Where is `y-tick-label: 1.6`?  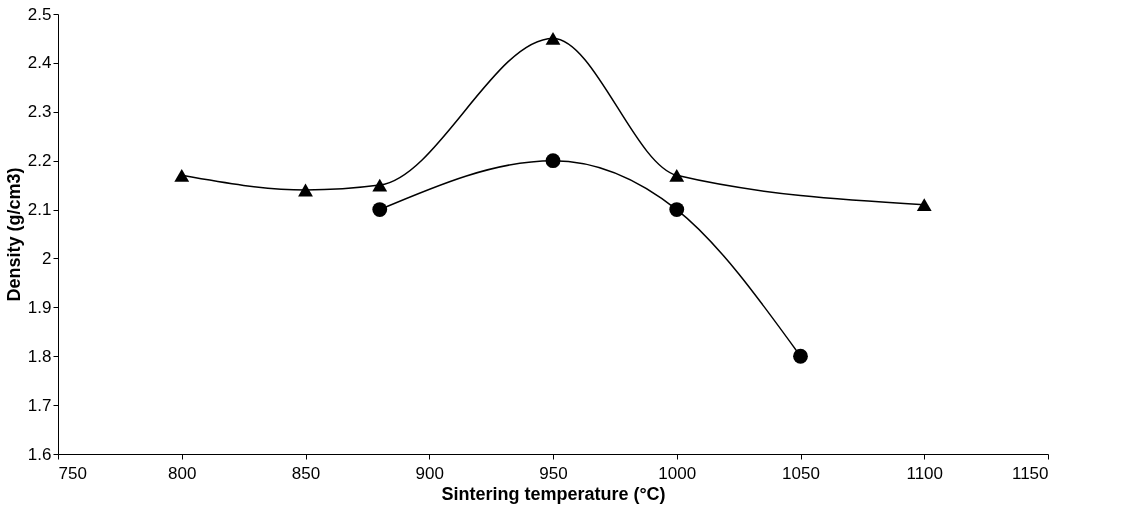 y-tick-label: 1.6 is located at coordinates (39, 454).